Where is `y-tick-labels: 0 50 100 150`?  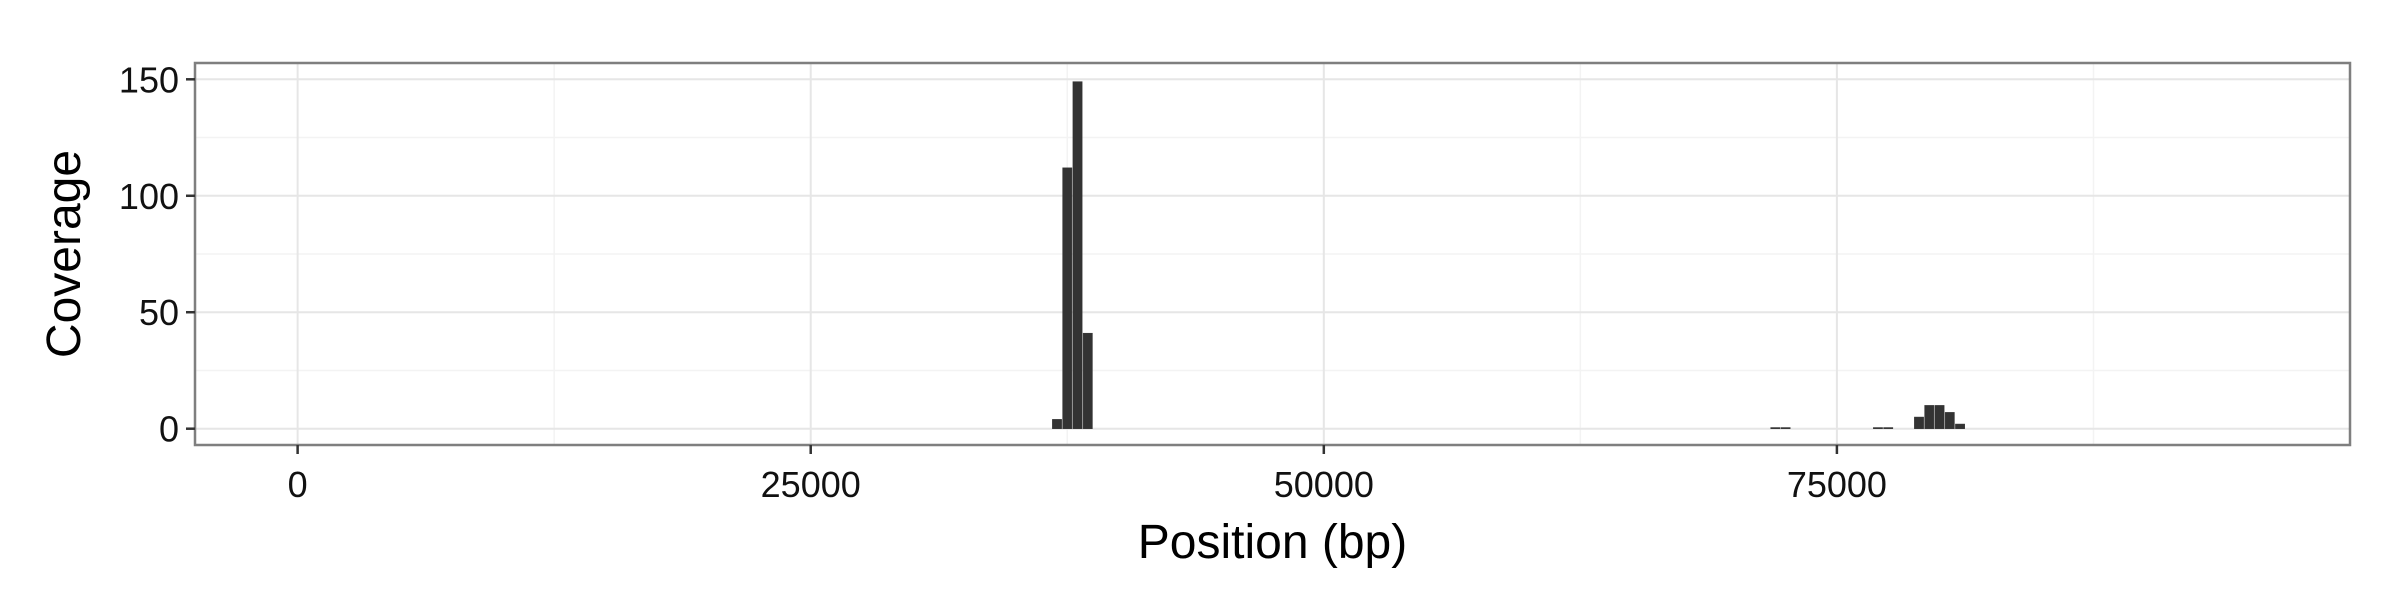 y-tick-labels: 0 50 100 150 is located at coordinates (149, 254).